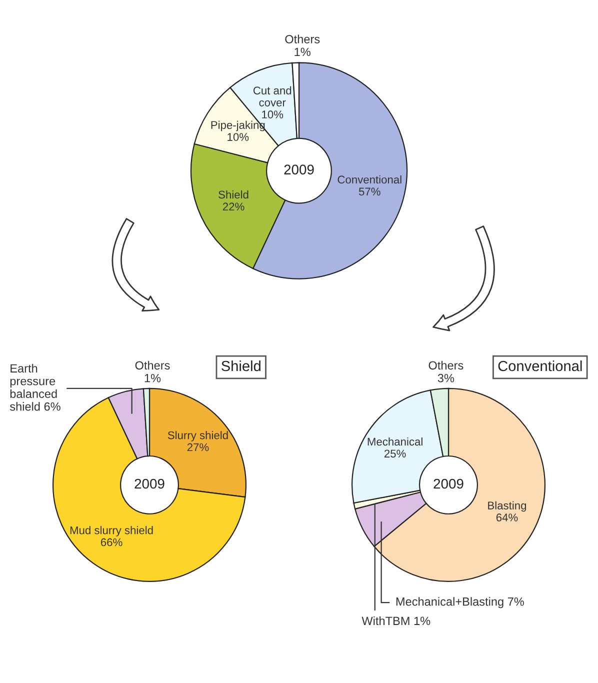 Image resolution: width=598 pixels, height=683 pixels. Describe the element at coordinates (396, 621) in the screenshot. I see `slice-label: WithTBM 1%` at that location.